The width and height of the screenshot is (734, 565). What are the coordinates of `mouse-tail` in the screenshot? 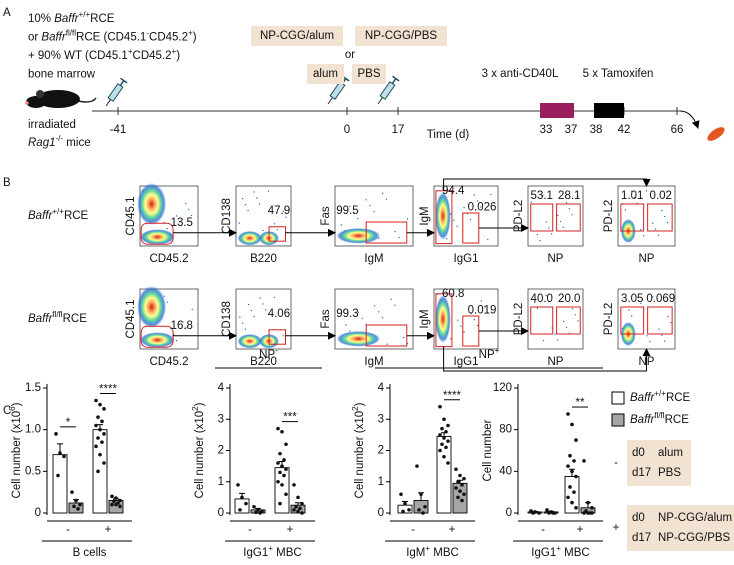 It's located at (87, 100).